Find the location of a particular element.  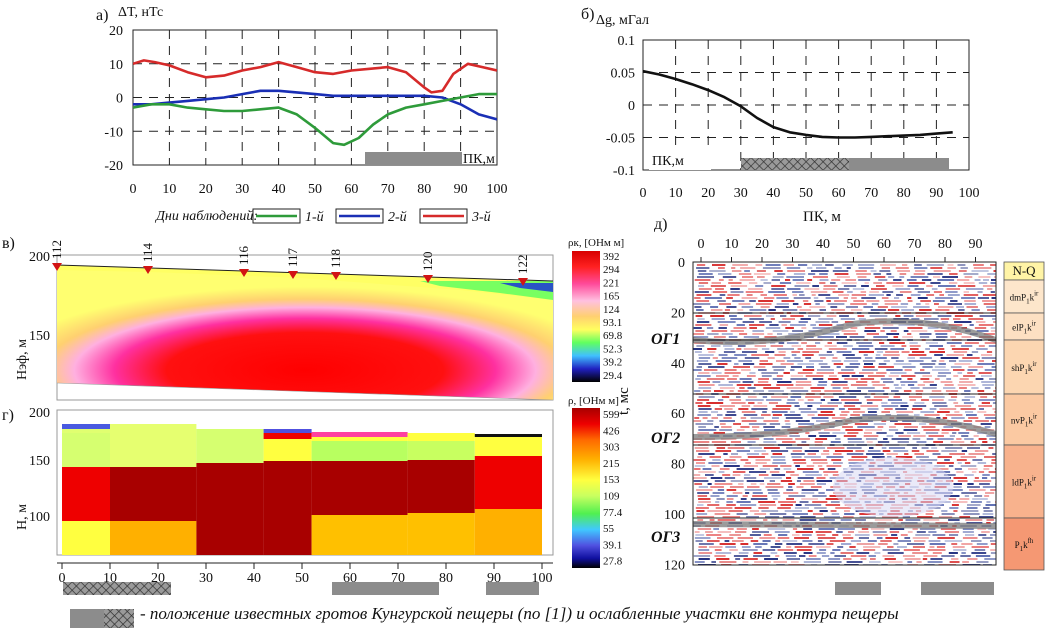

strat-unit is located at coordinates (1024, 419).